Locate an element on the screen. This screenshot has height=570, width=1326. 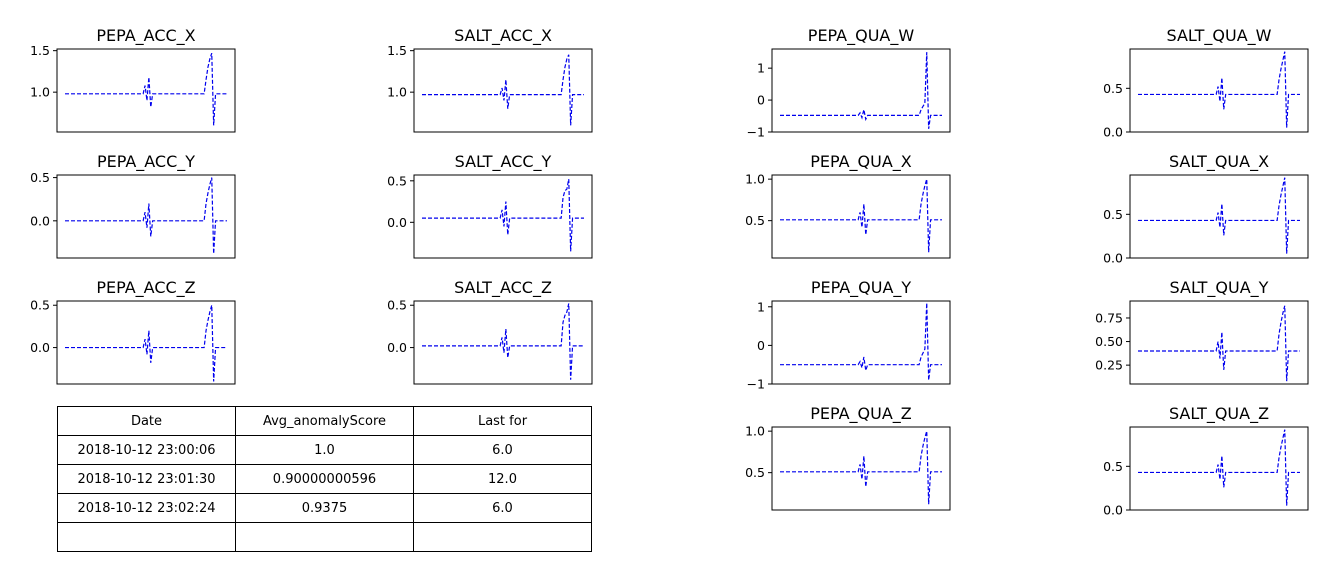
plot-salt-qua-z: SALT_QUA_Z 0.0 0.5 is located at coordinates (1206, 461).